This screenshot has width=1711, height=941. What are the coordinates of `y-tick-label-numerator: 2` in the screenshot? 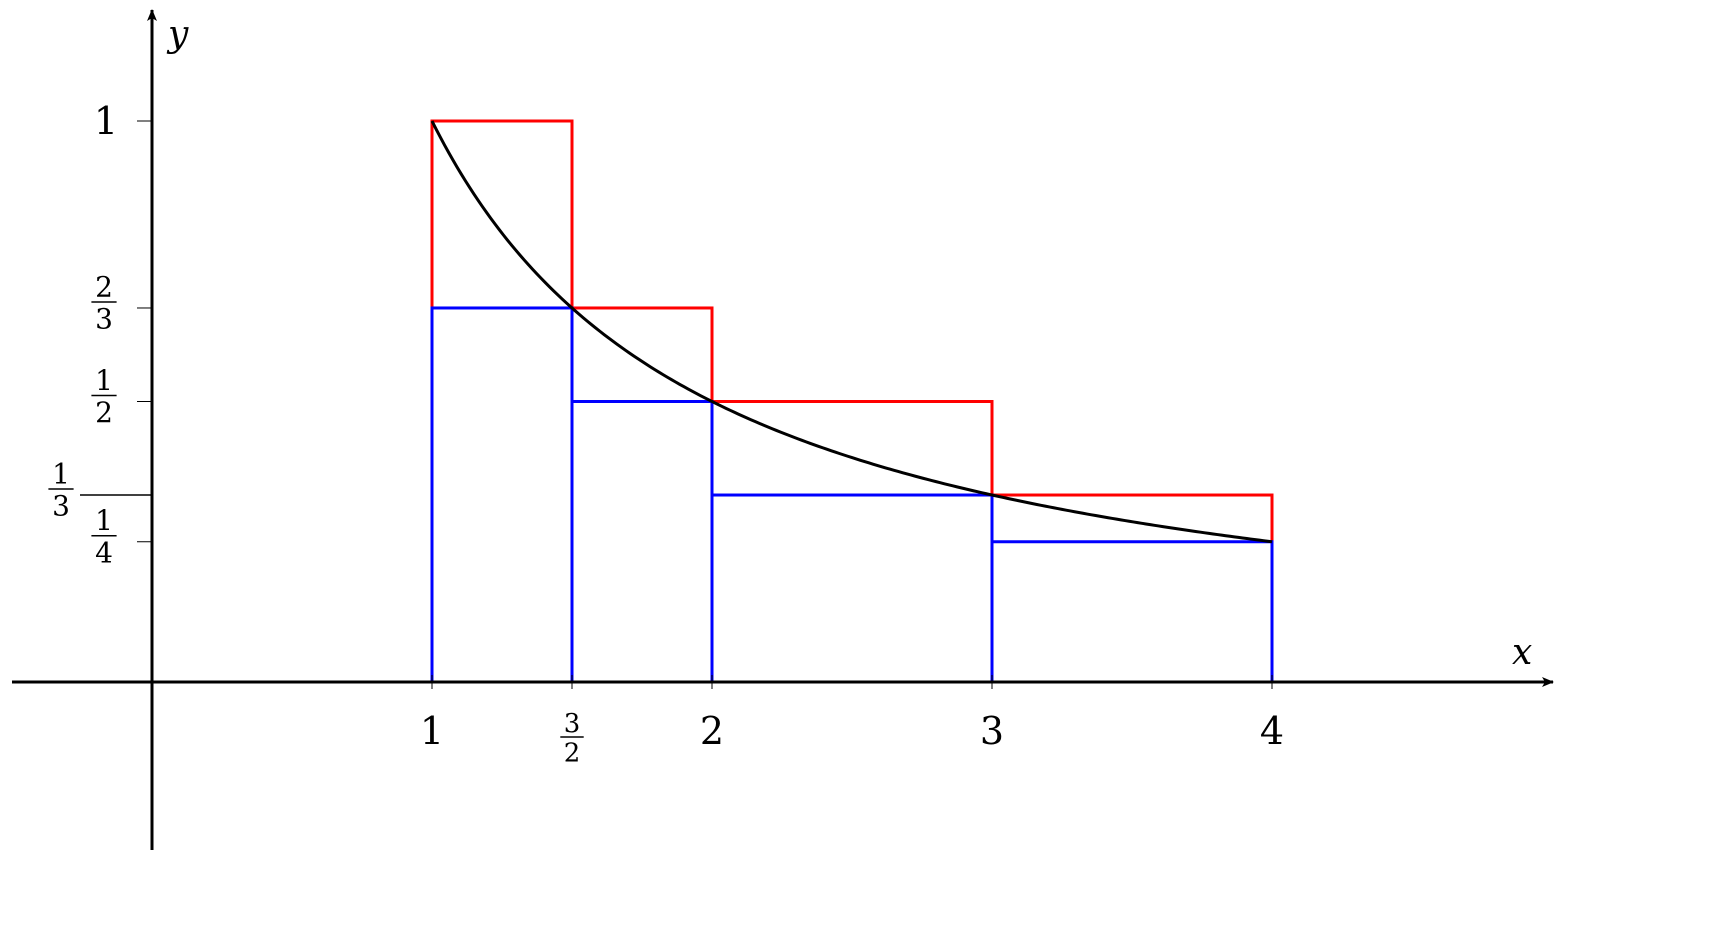 It's located at (104, 286).